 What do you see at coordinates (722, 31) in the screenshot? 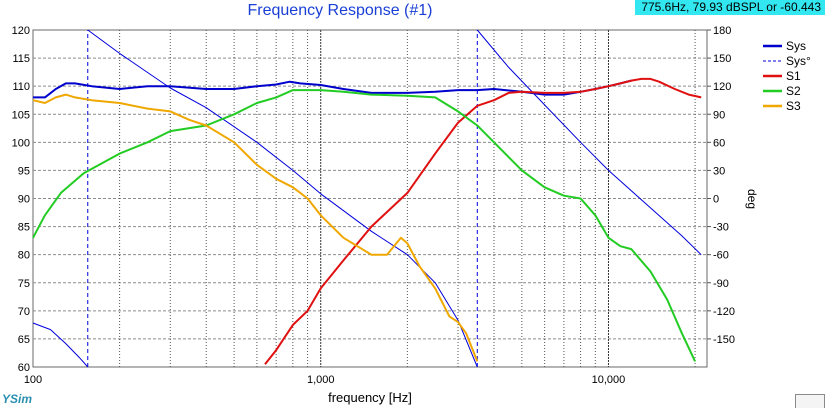
I see `y-right-tick-label: 180` at bounding box center [722, 31].